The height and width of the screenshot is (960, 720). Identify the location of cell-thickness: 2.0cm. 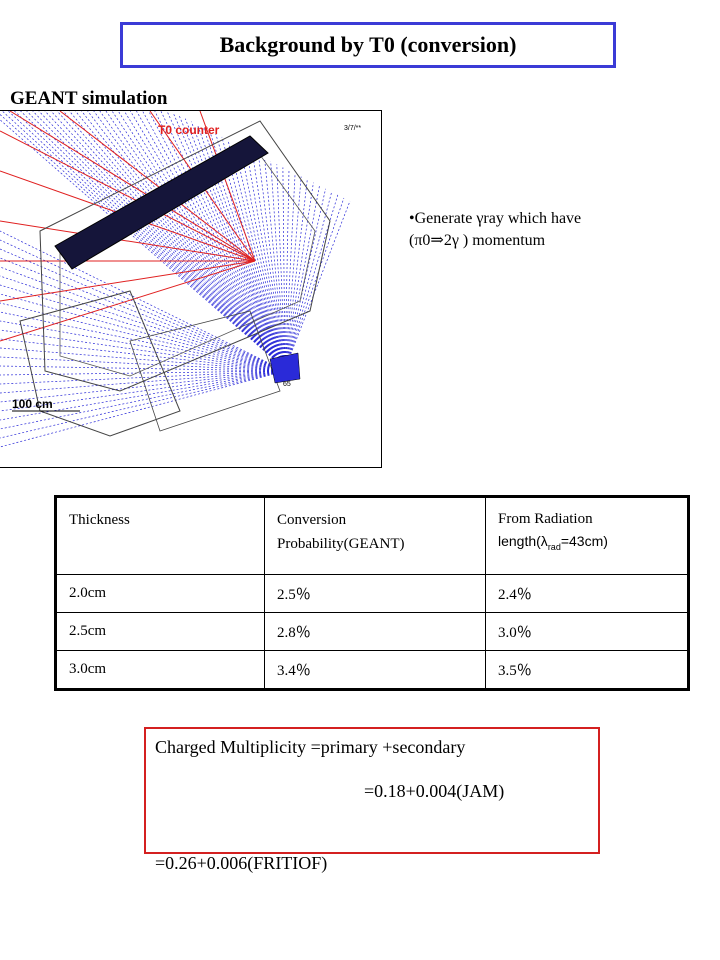
(160, 593).